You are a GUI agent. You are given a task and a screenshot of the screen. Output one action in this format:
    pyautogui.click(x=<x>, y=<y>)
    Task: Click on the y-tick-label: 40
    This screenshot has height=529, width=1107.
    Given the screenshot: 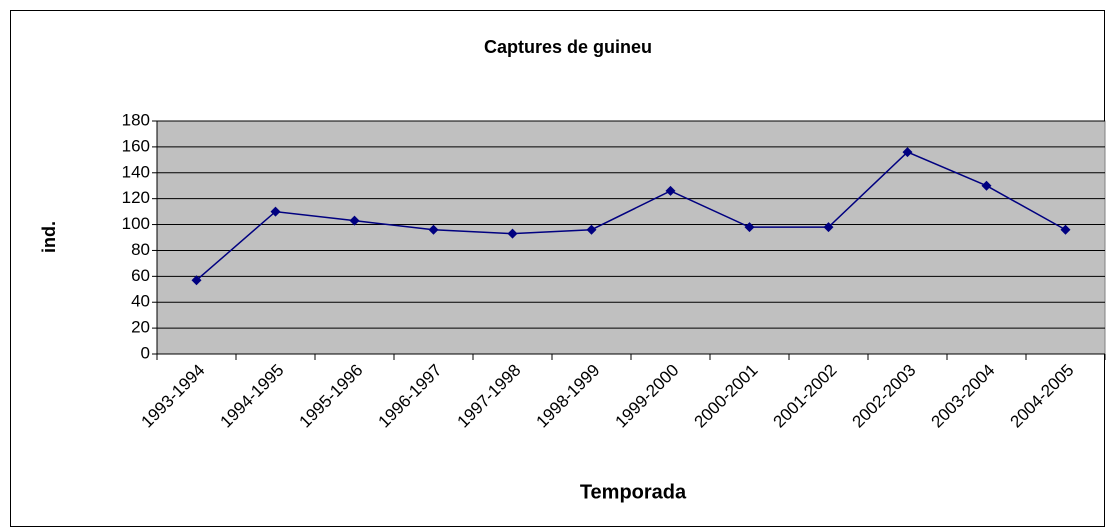 What is the action you would take?
    pyautogui.click(x=140, y=301)
    